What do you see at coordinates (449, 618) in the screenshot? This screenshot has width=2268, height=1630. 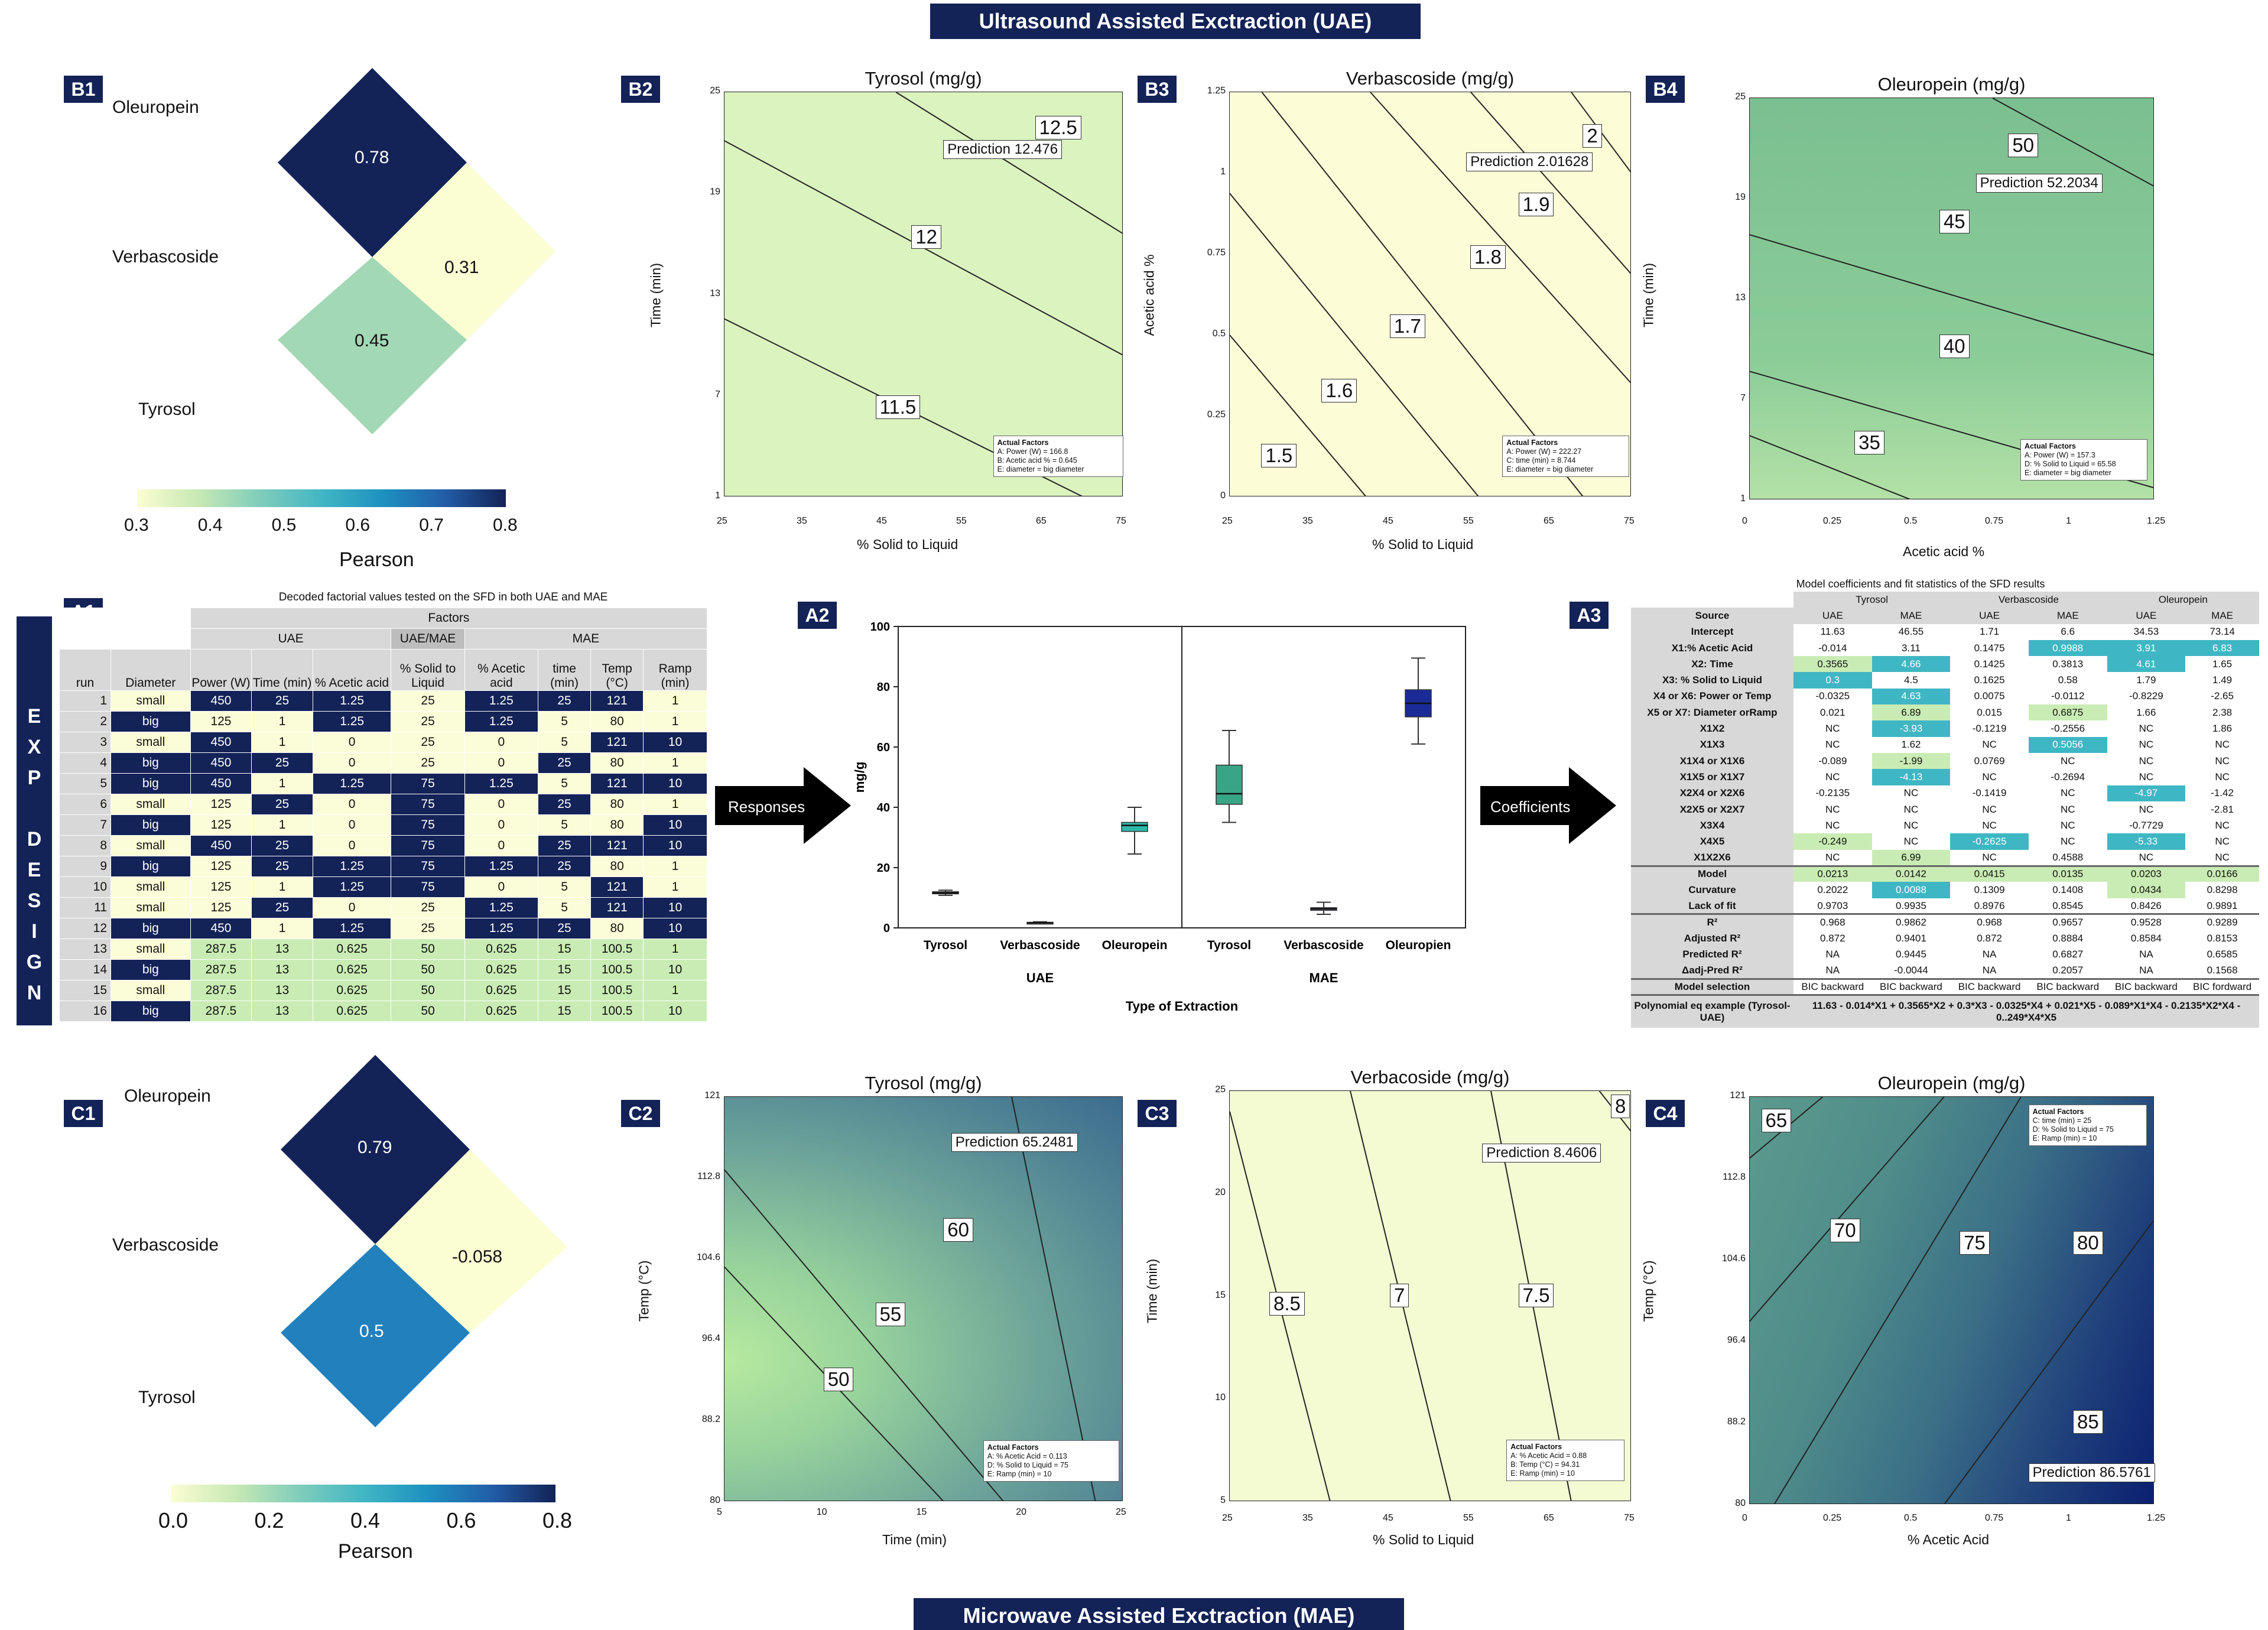 I see `a1-header-factors: Factors` at bounding box center [449, 618].